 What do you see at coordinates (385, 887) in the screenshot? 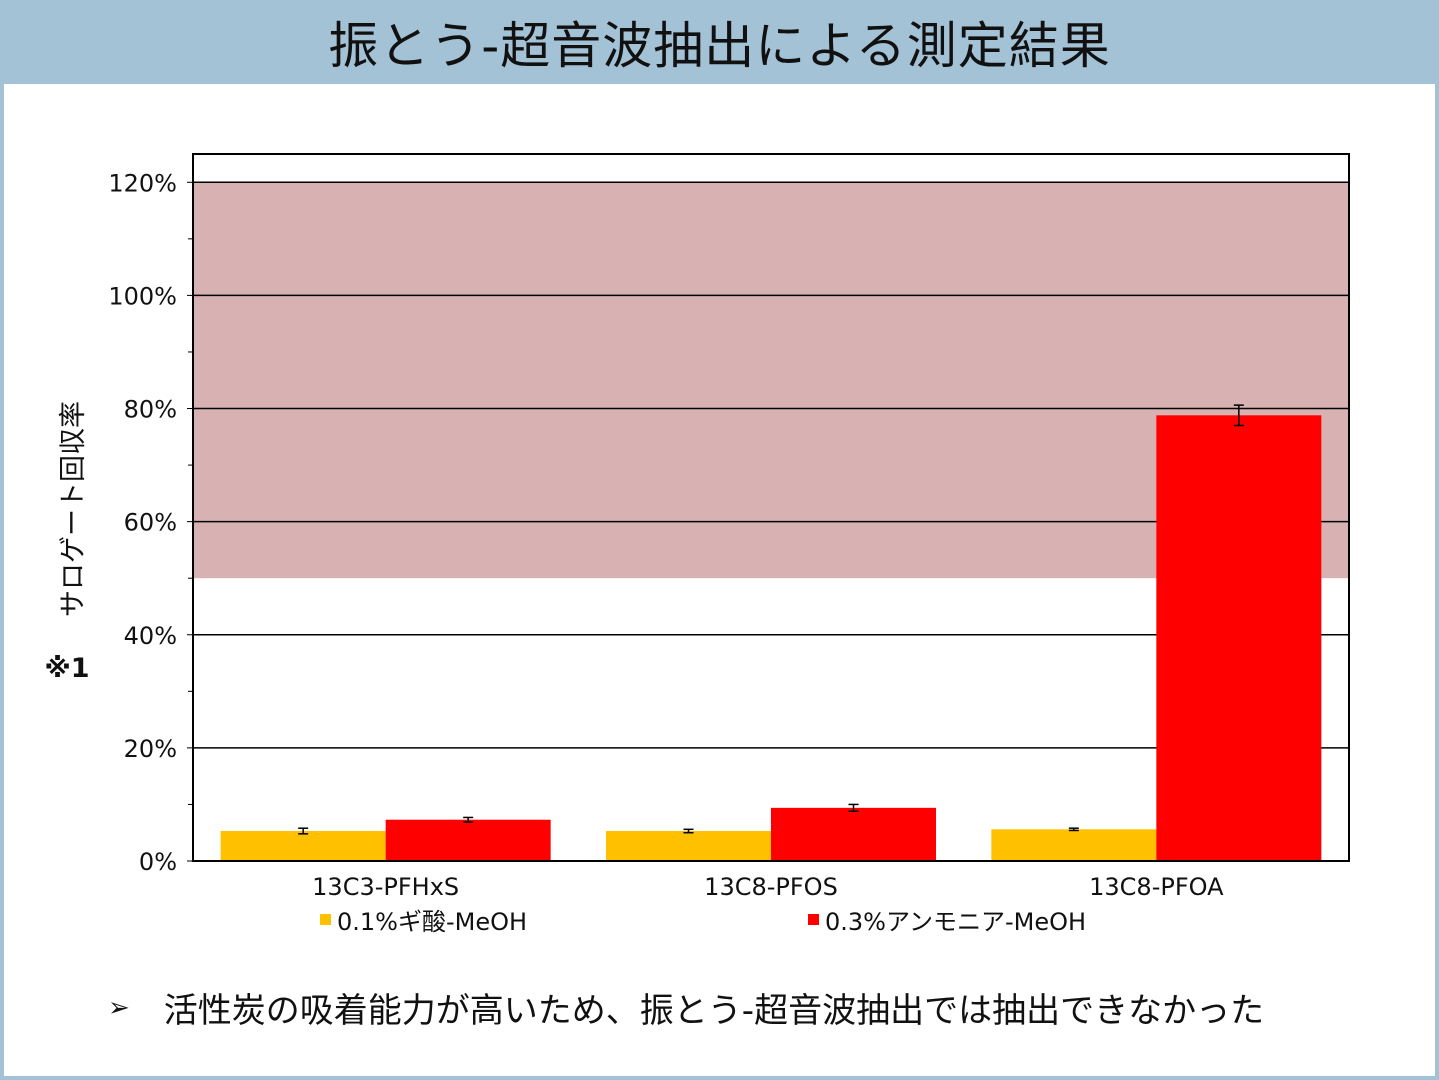
I see `x-category-label: 13C3-PFHxS` at bounding box center [385, 887].